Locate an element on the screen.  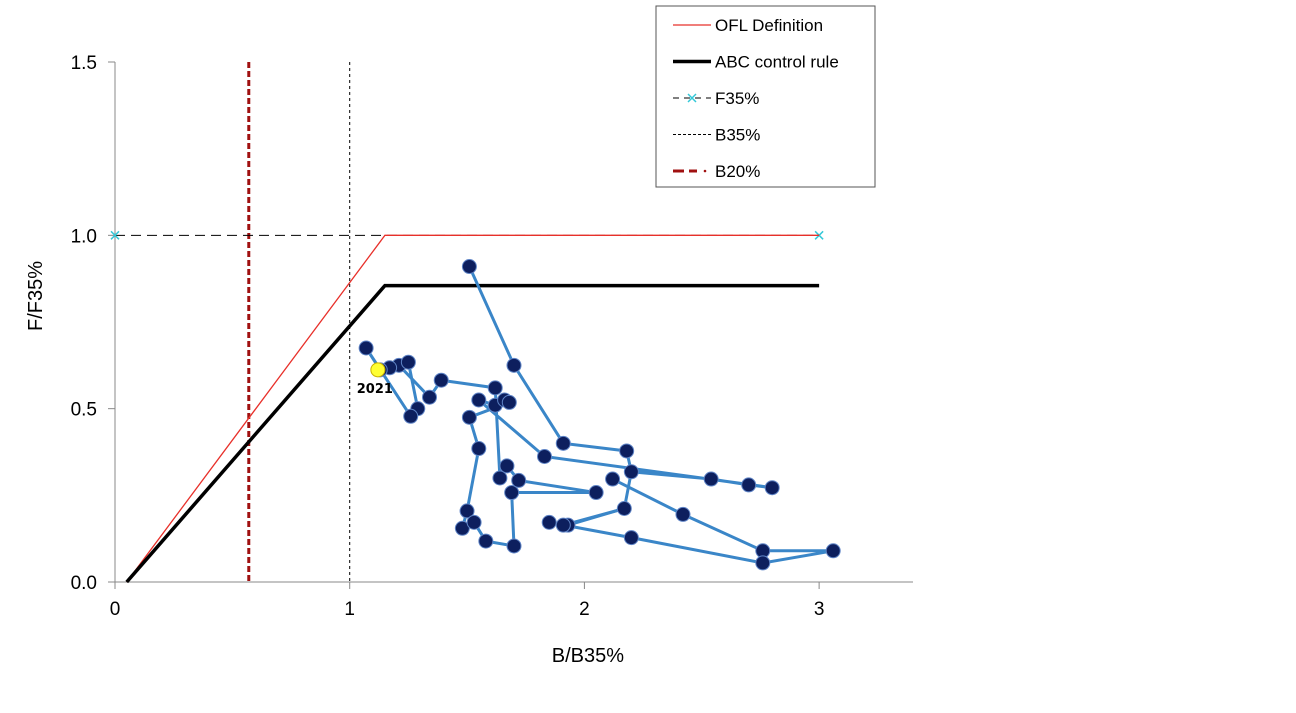
legend-label: OFL Definition is located at coordinates (769, 25).